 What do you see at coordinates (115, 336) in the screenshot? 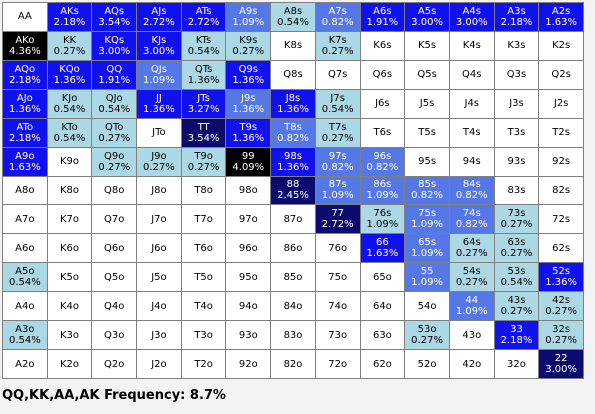
I see `hand-cell-Q3o: Q3o` at bounding box center [115, 336].